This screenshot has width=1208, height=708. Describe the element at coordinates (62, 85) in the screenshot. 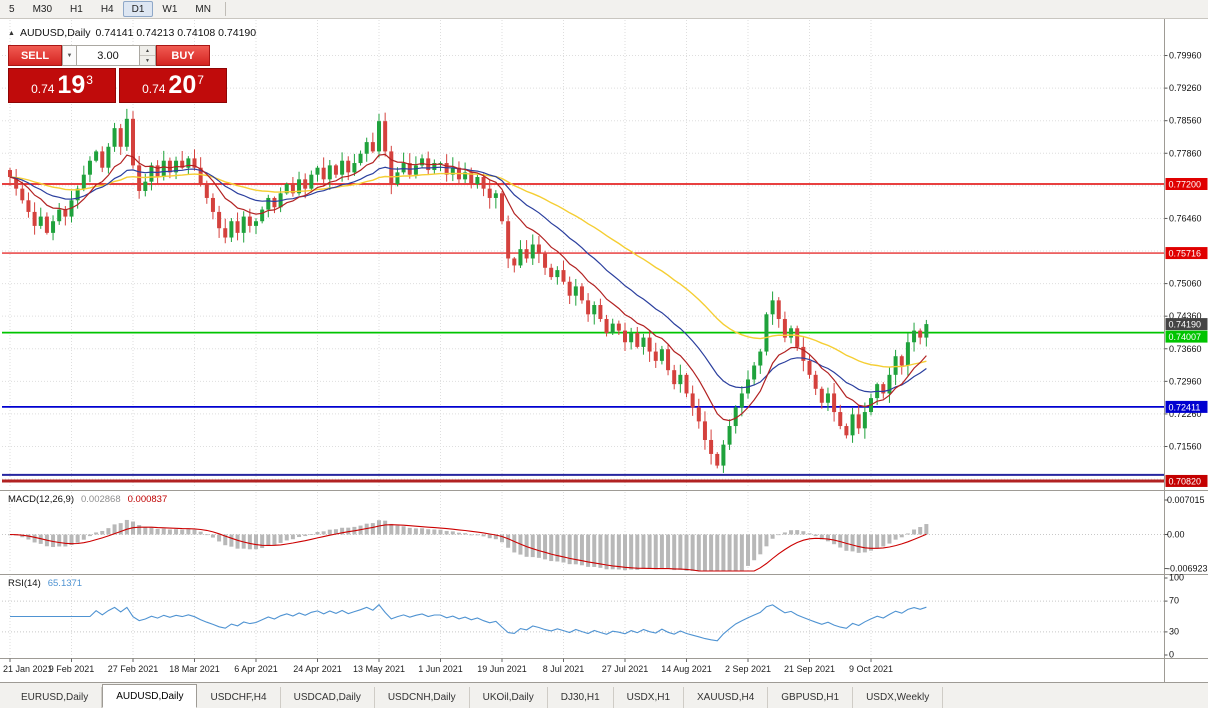

I see `sell-price-display: 0.74 19 3` at that location.